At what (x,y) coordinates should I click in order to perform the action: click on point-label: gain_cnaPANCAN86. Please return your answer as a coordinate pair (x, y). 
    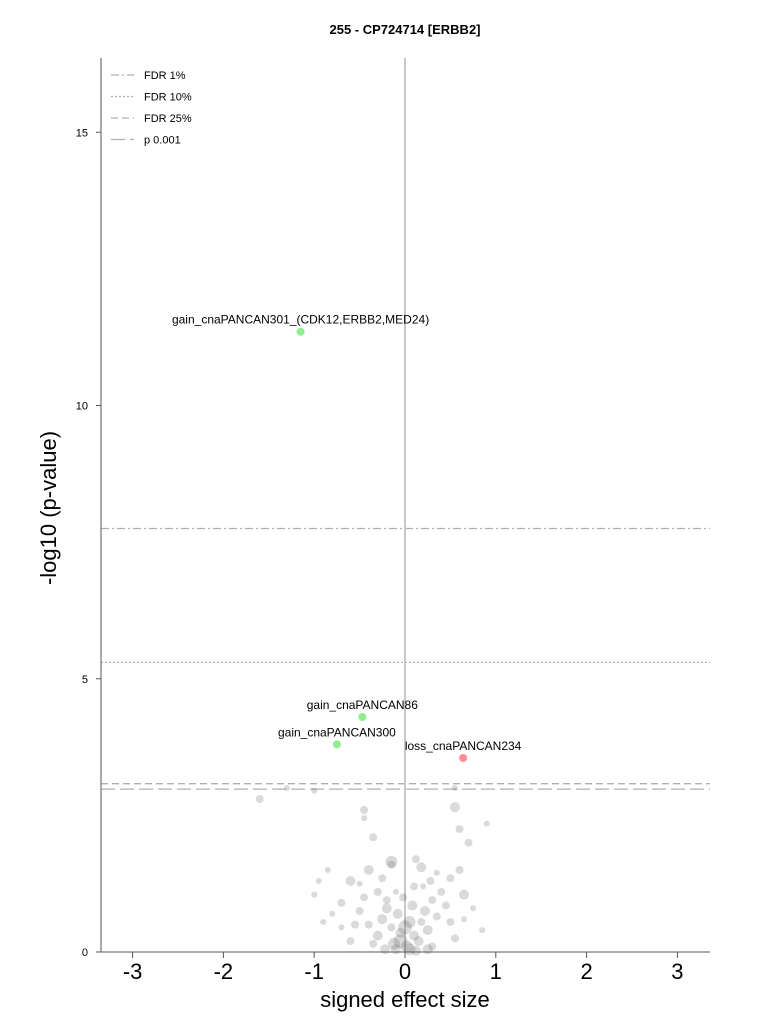
    Looking at the image, I should click on (363, 705).